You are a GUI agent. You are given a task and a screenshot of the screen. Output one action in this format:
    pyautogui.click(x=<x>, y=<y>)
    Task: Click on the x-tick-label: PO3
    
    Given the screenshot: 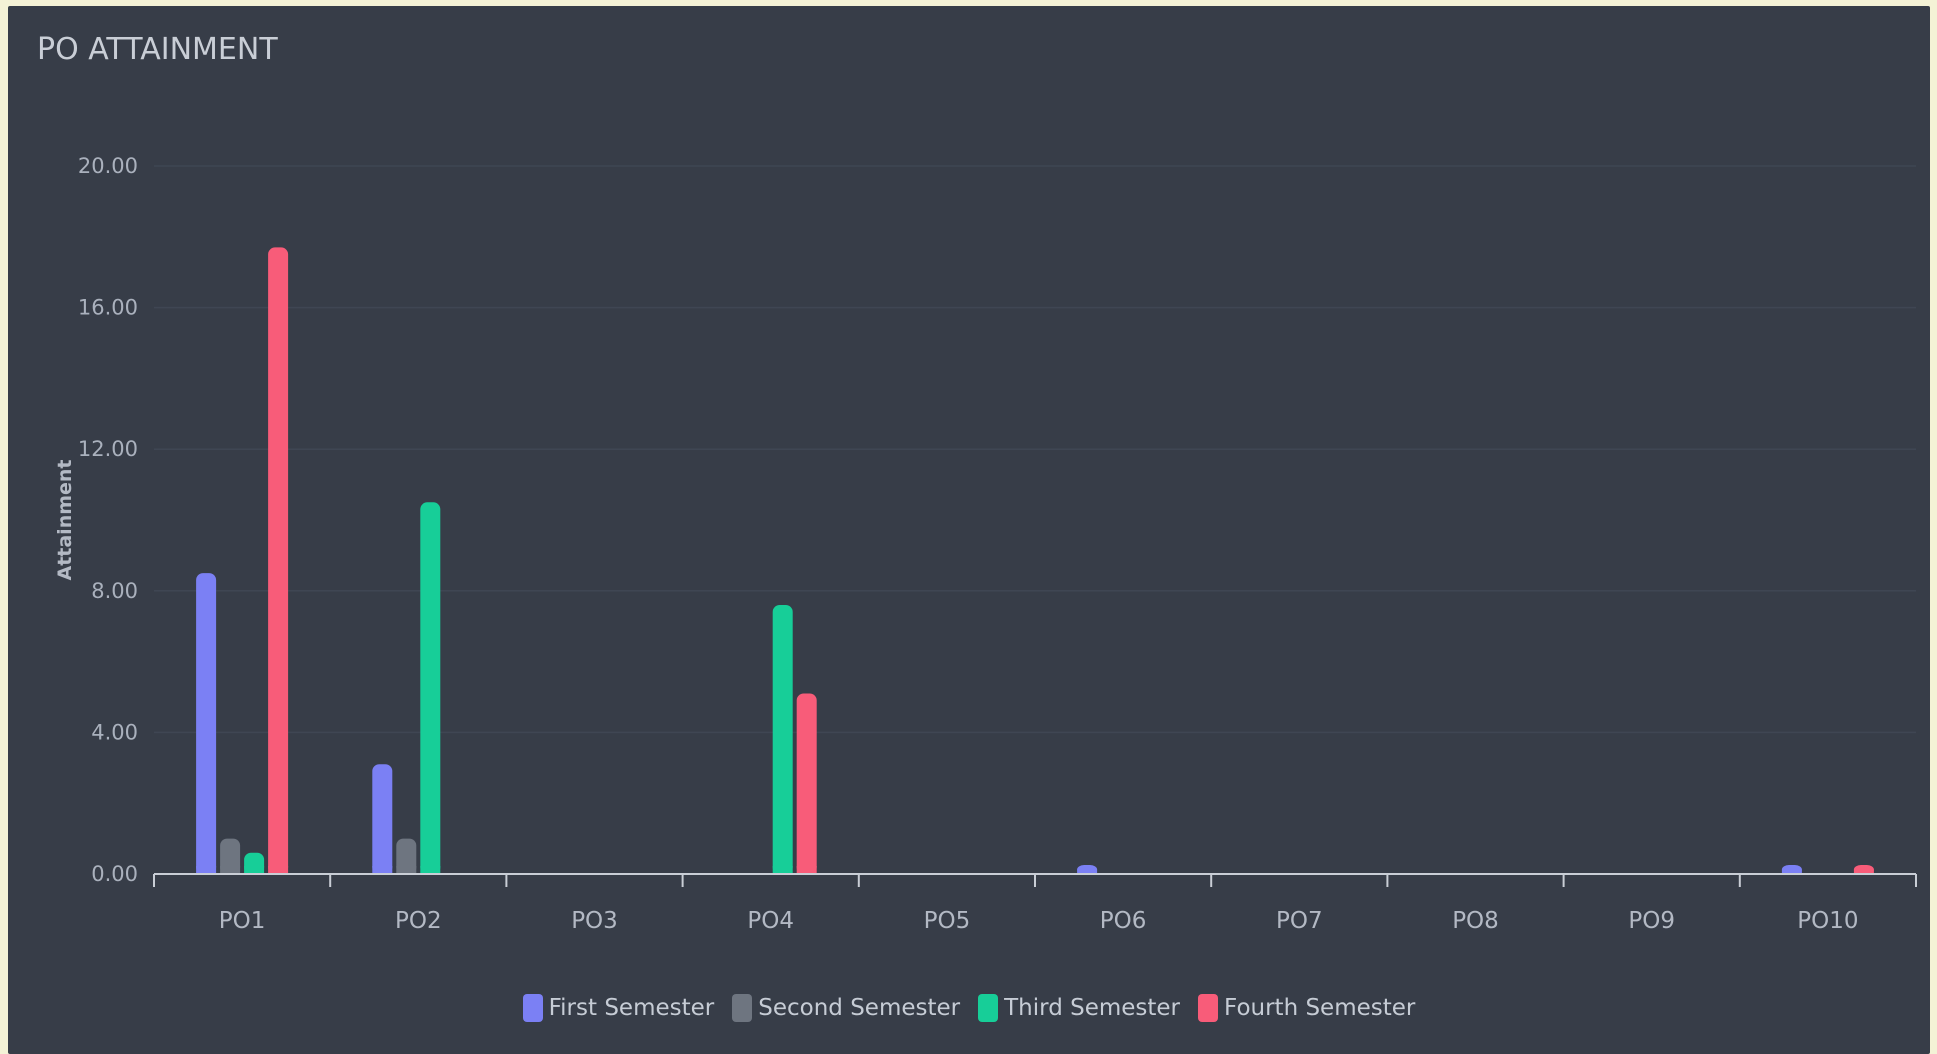 What is the action you would take?
    pyautogui.click(x=594, y=921)
    